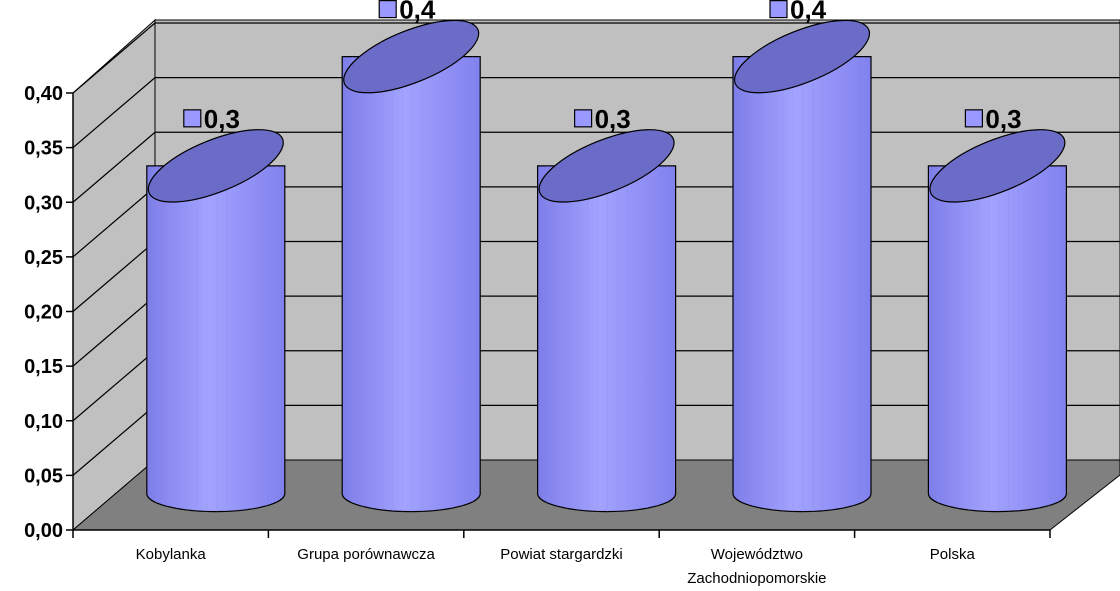  What do you see at coordinates (953, 554) in the screenshot?
I see `x-tick-label: Polska` at bounding box center [953, 554].